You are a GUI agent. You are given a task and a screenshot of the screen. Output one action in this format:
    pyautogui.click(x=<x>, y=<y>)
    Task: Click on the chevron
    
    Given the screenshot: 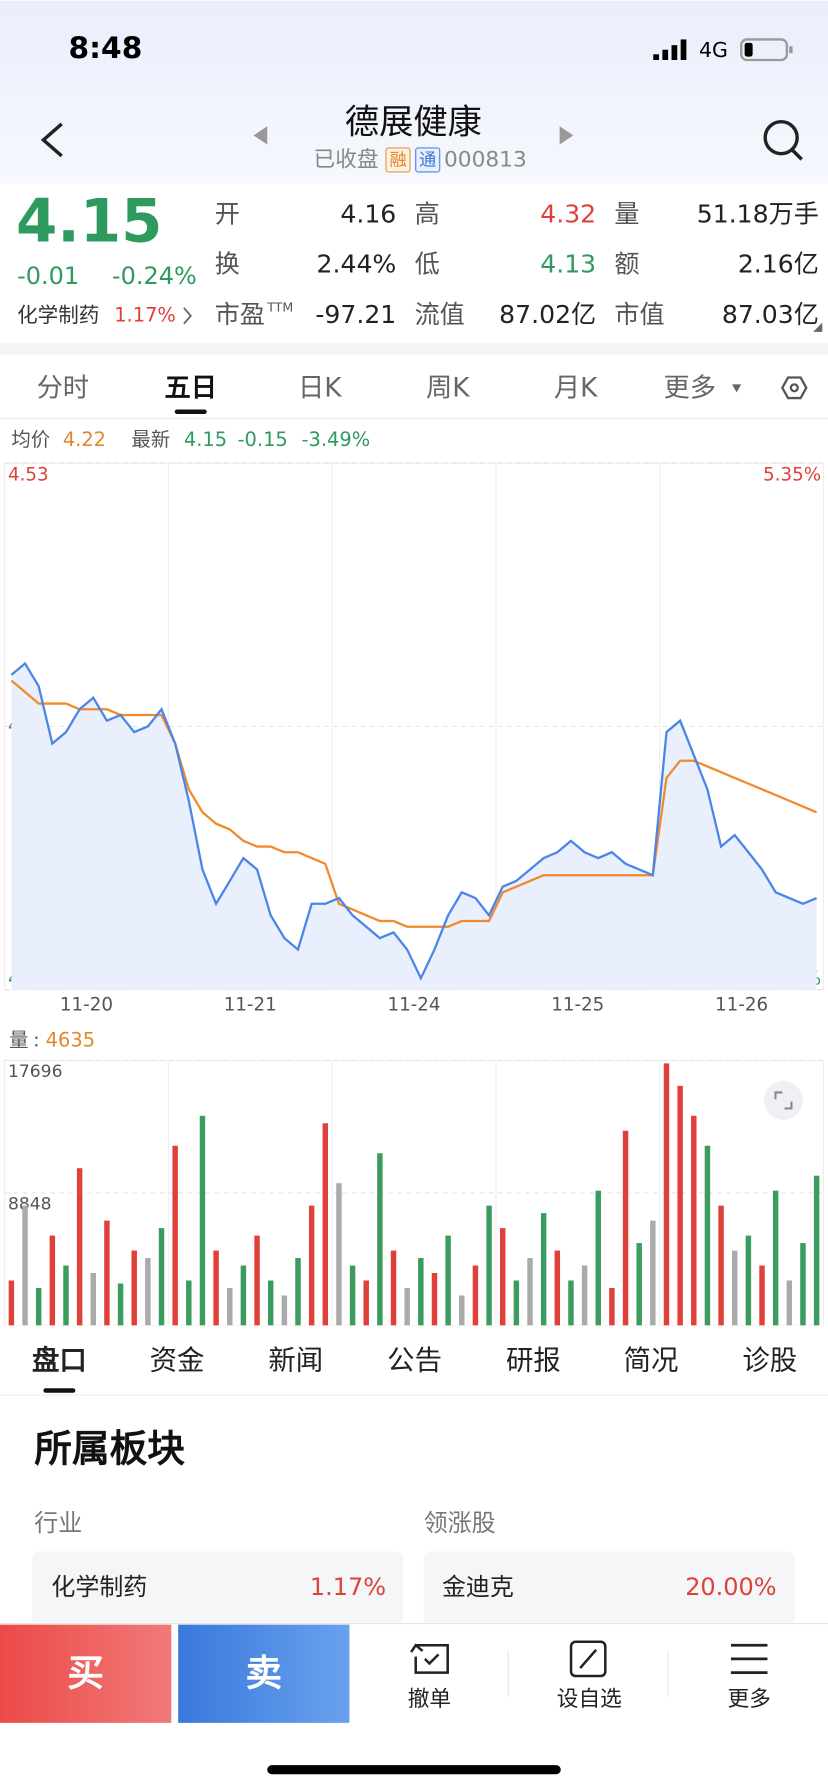 What is the action you would take?
    pyautogui.click(x=187, y=316)
    